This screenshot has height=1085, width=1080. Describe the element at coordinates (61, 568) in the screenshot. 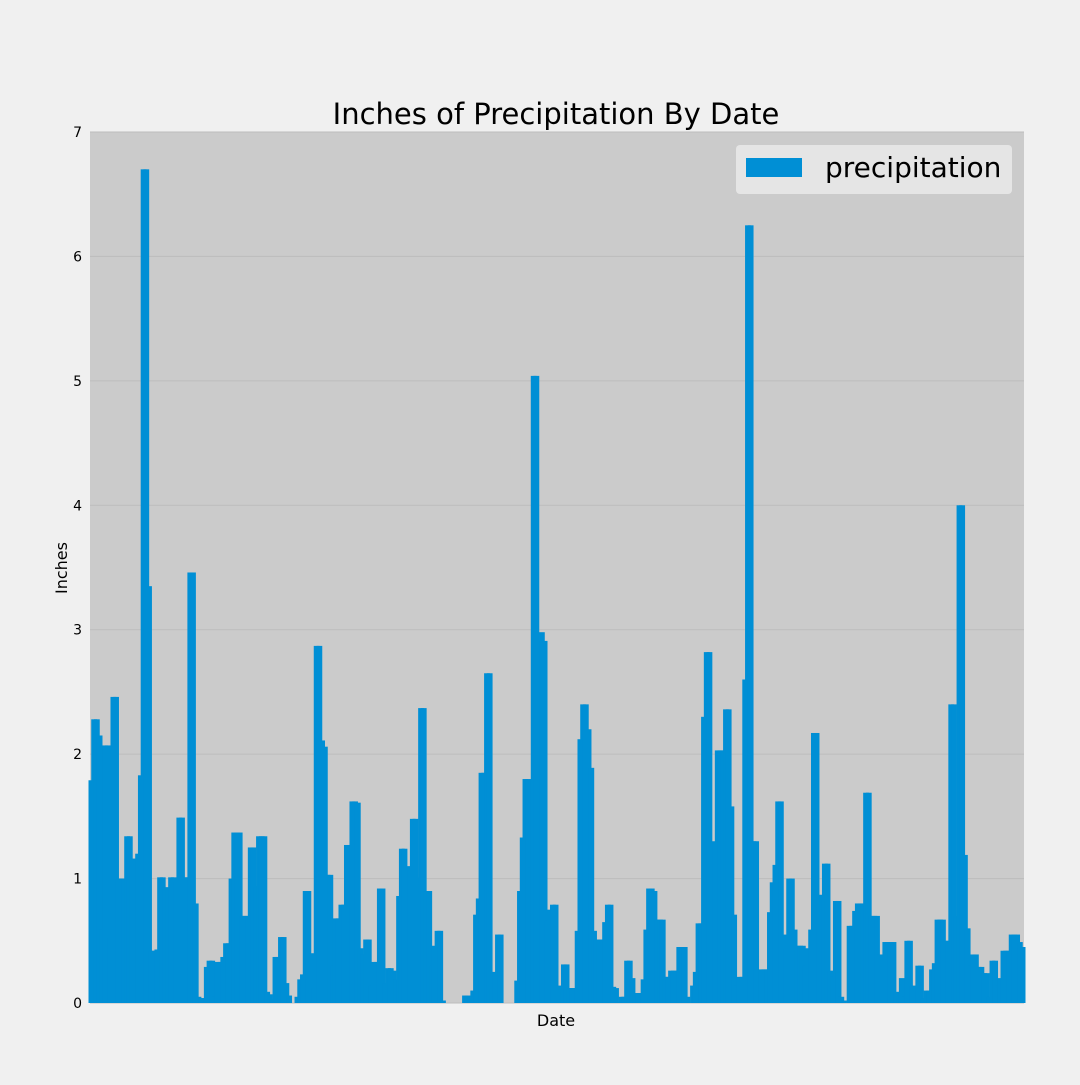

I see `y-axis-label: Inches` at that location.